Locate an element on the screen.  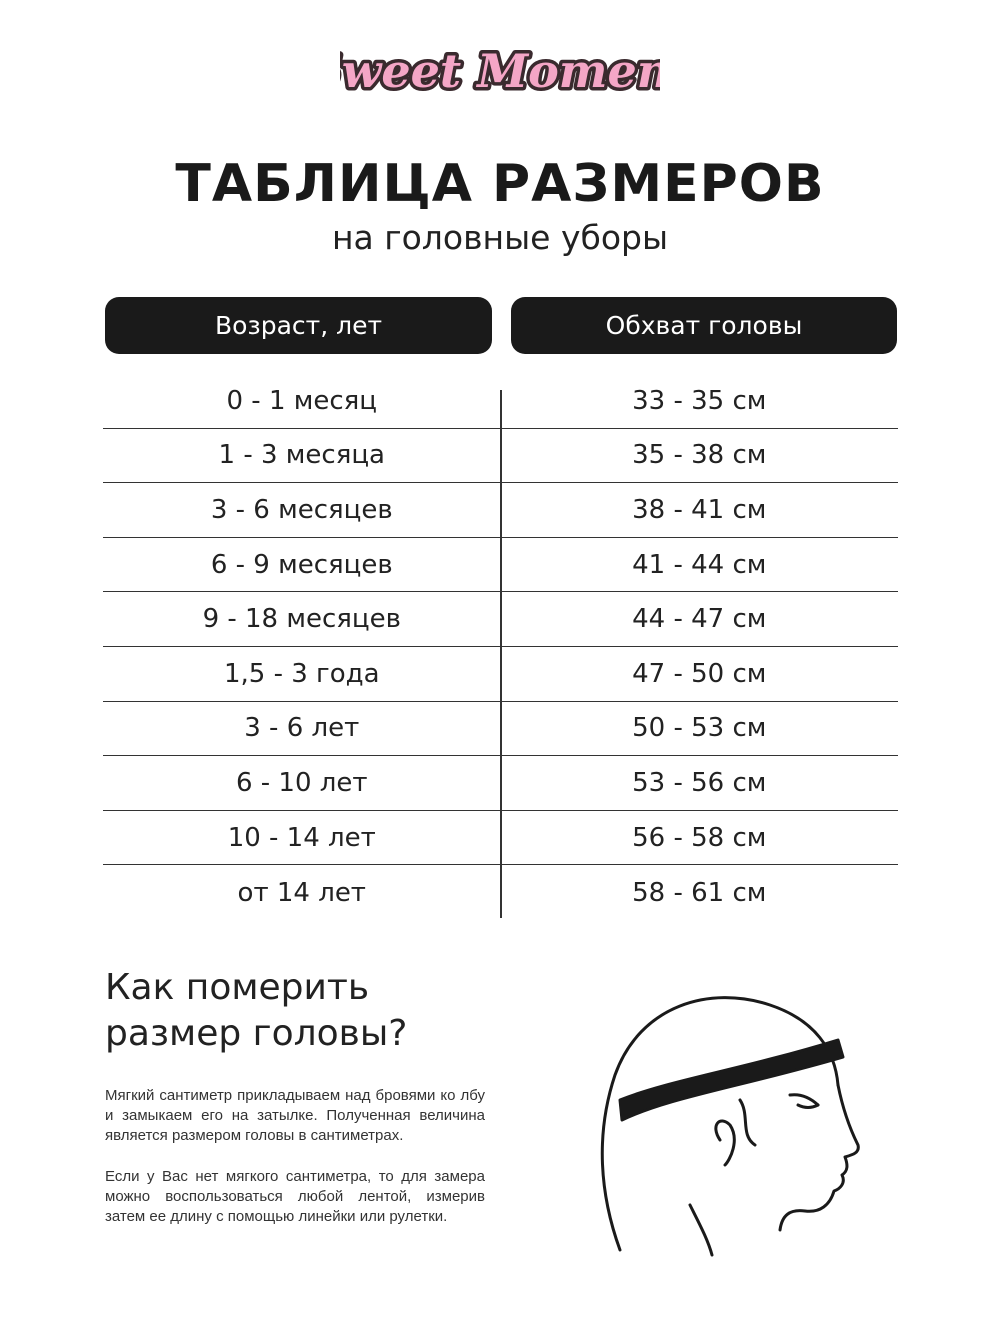
table-row: 1,5 - 3 года 47 - 50 см is located at coordinates (500, 674).